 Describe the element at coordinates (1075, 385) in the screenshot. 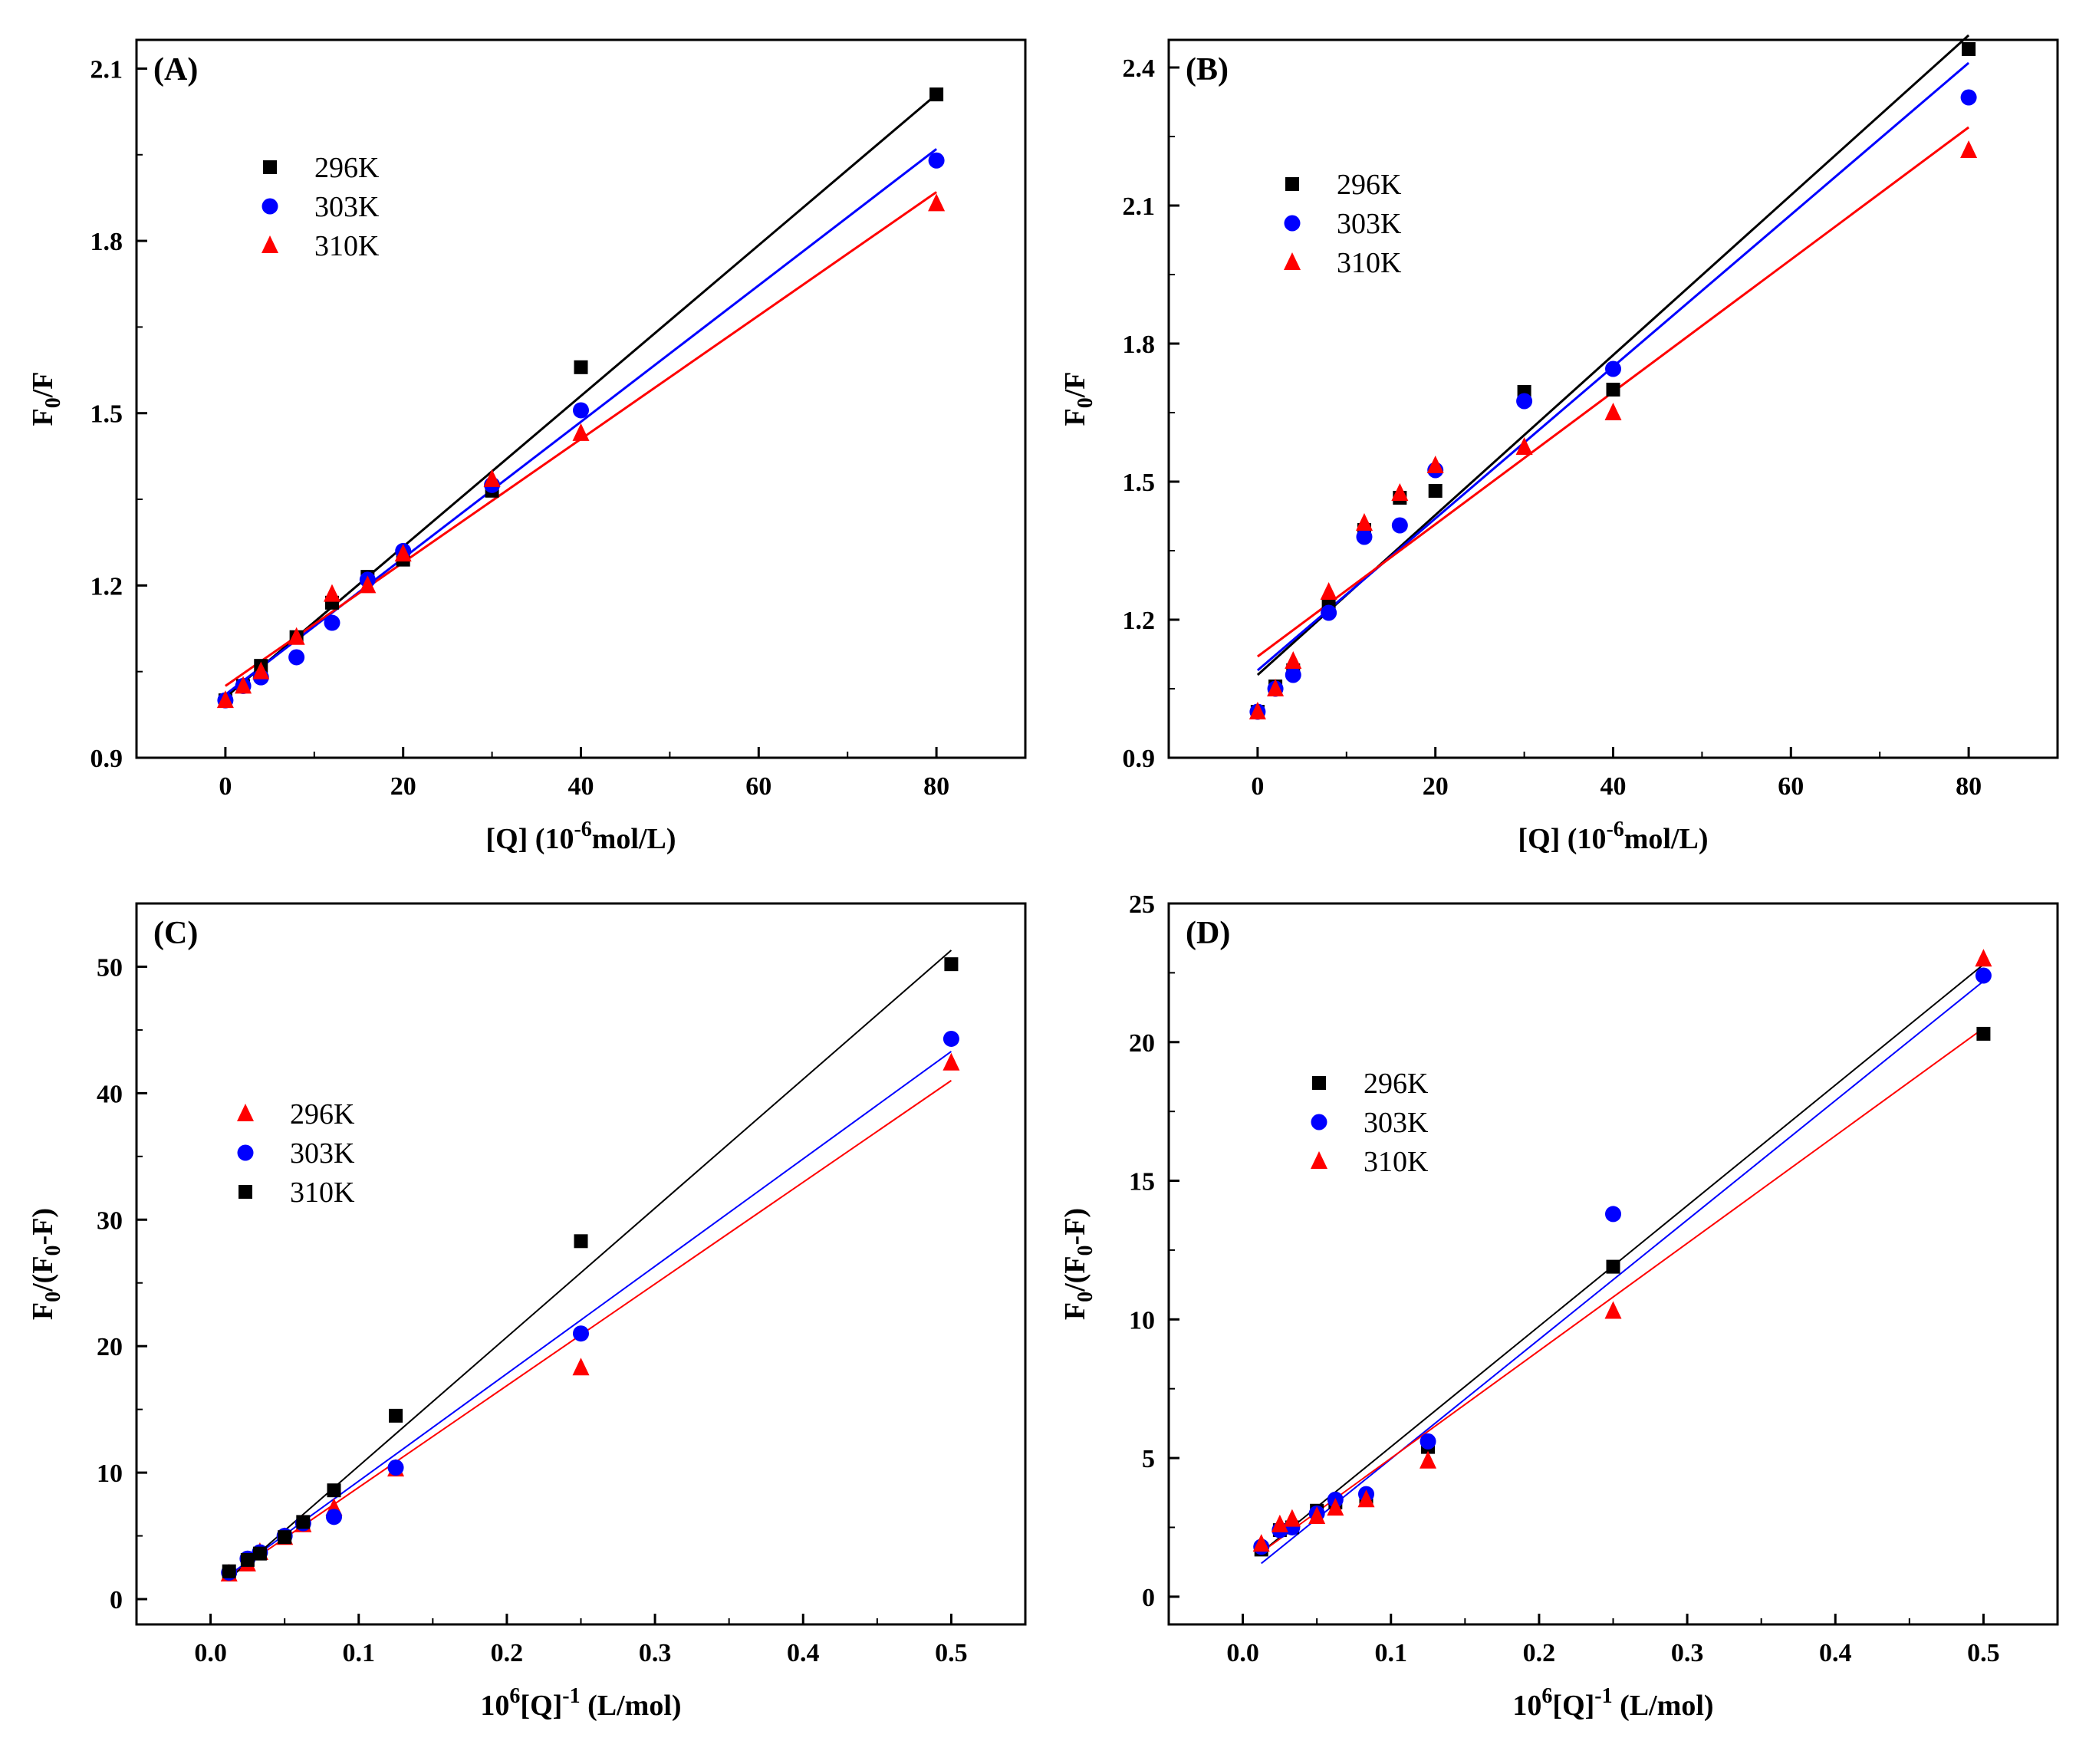

I see `label-part: /F` at that location.